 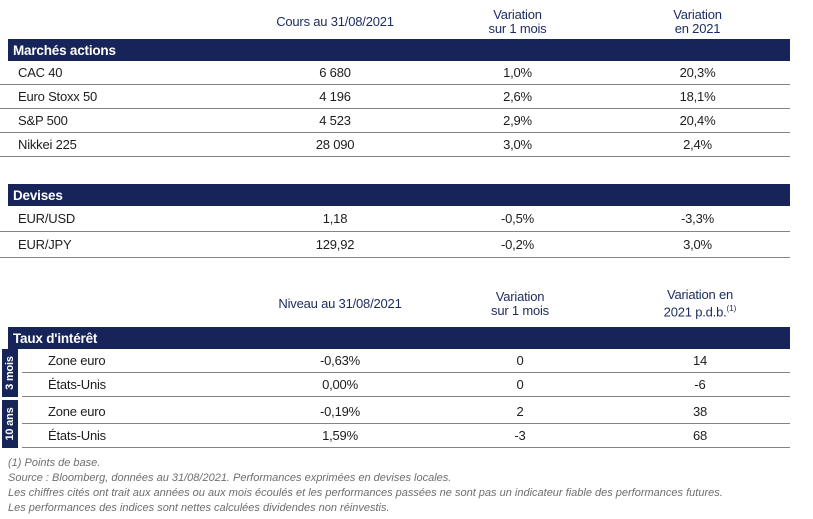 I want to click on footnote-line: (1) Points de base., so click(x=54, y=463).